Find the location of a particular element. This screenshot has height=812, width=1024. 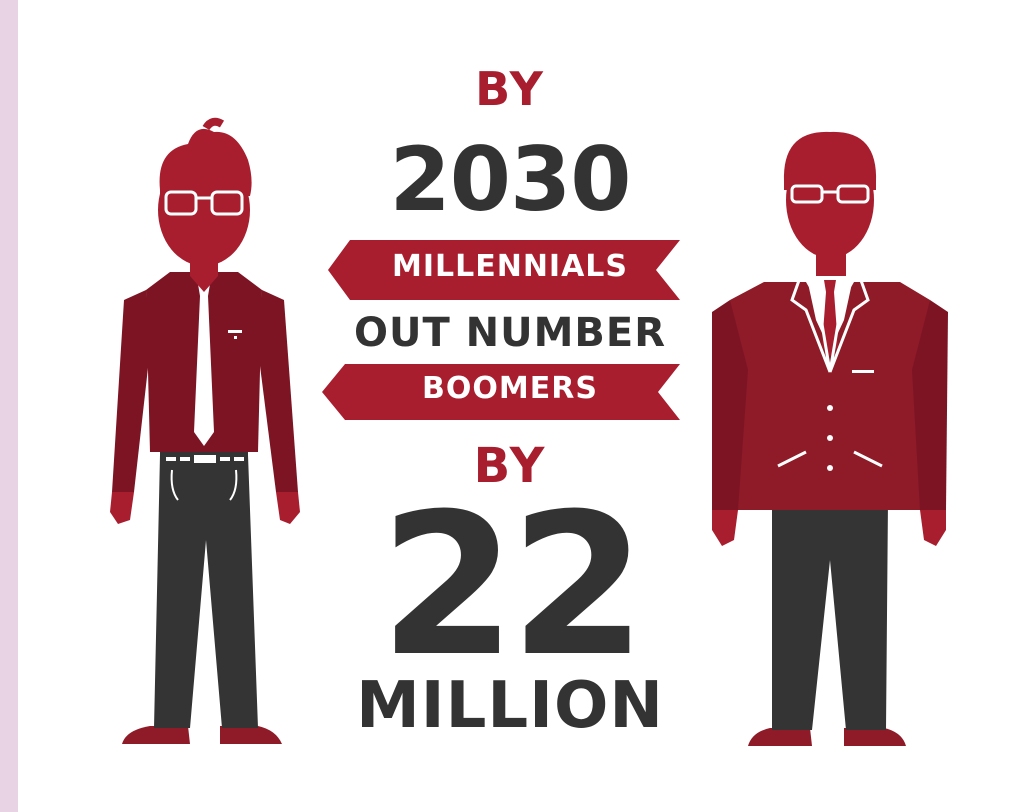

ribbon-label-boomers: BOOMERS is located at coordinates (510, 388).